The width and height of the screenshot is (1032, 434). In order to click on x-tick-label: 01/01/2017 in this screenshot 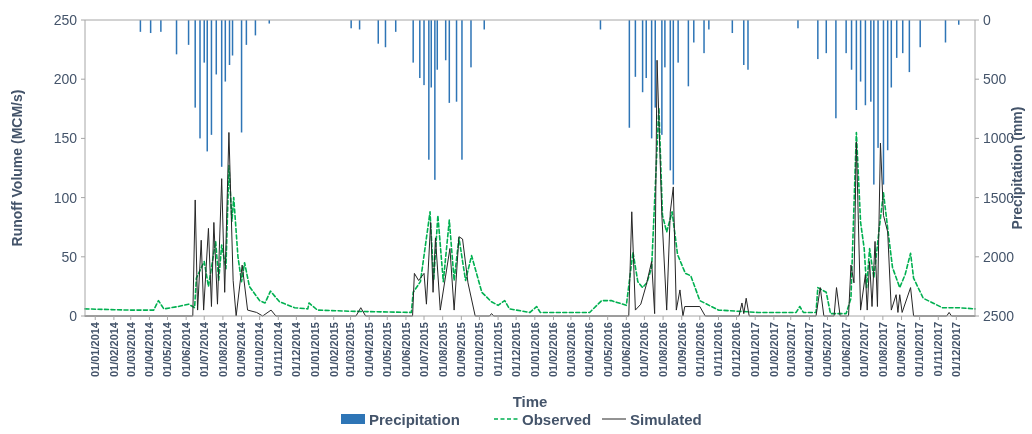, I will do `click(755, 350)`.